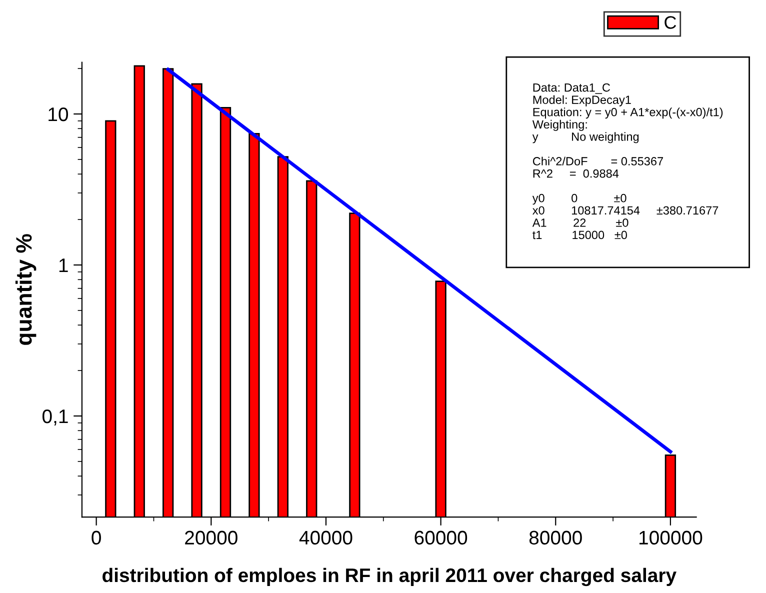 Image resolution: width=766 pixels, height=593 pixels. What do you see at coordinates (63, 265) in the screenshot?
I see `y-tick-label: 1` at bounding box center [63, 265].